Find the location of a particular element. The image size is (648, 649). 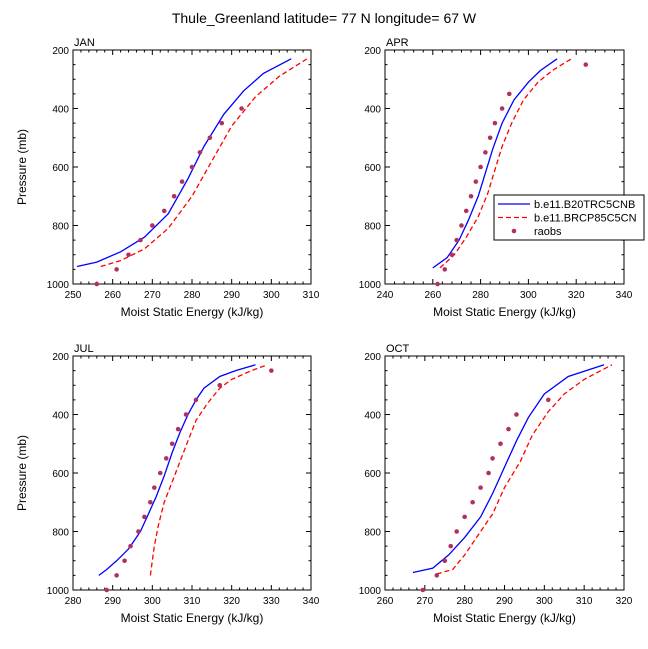

x-tick-label: 250 is located at coordinates (73, 295).